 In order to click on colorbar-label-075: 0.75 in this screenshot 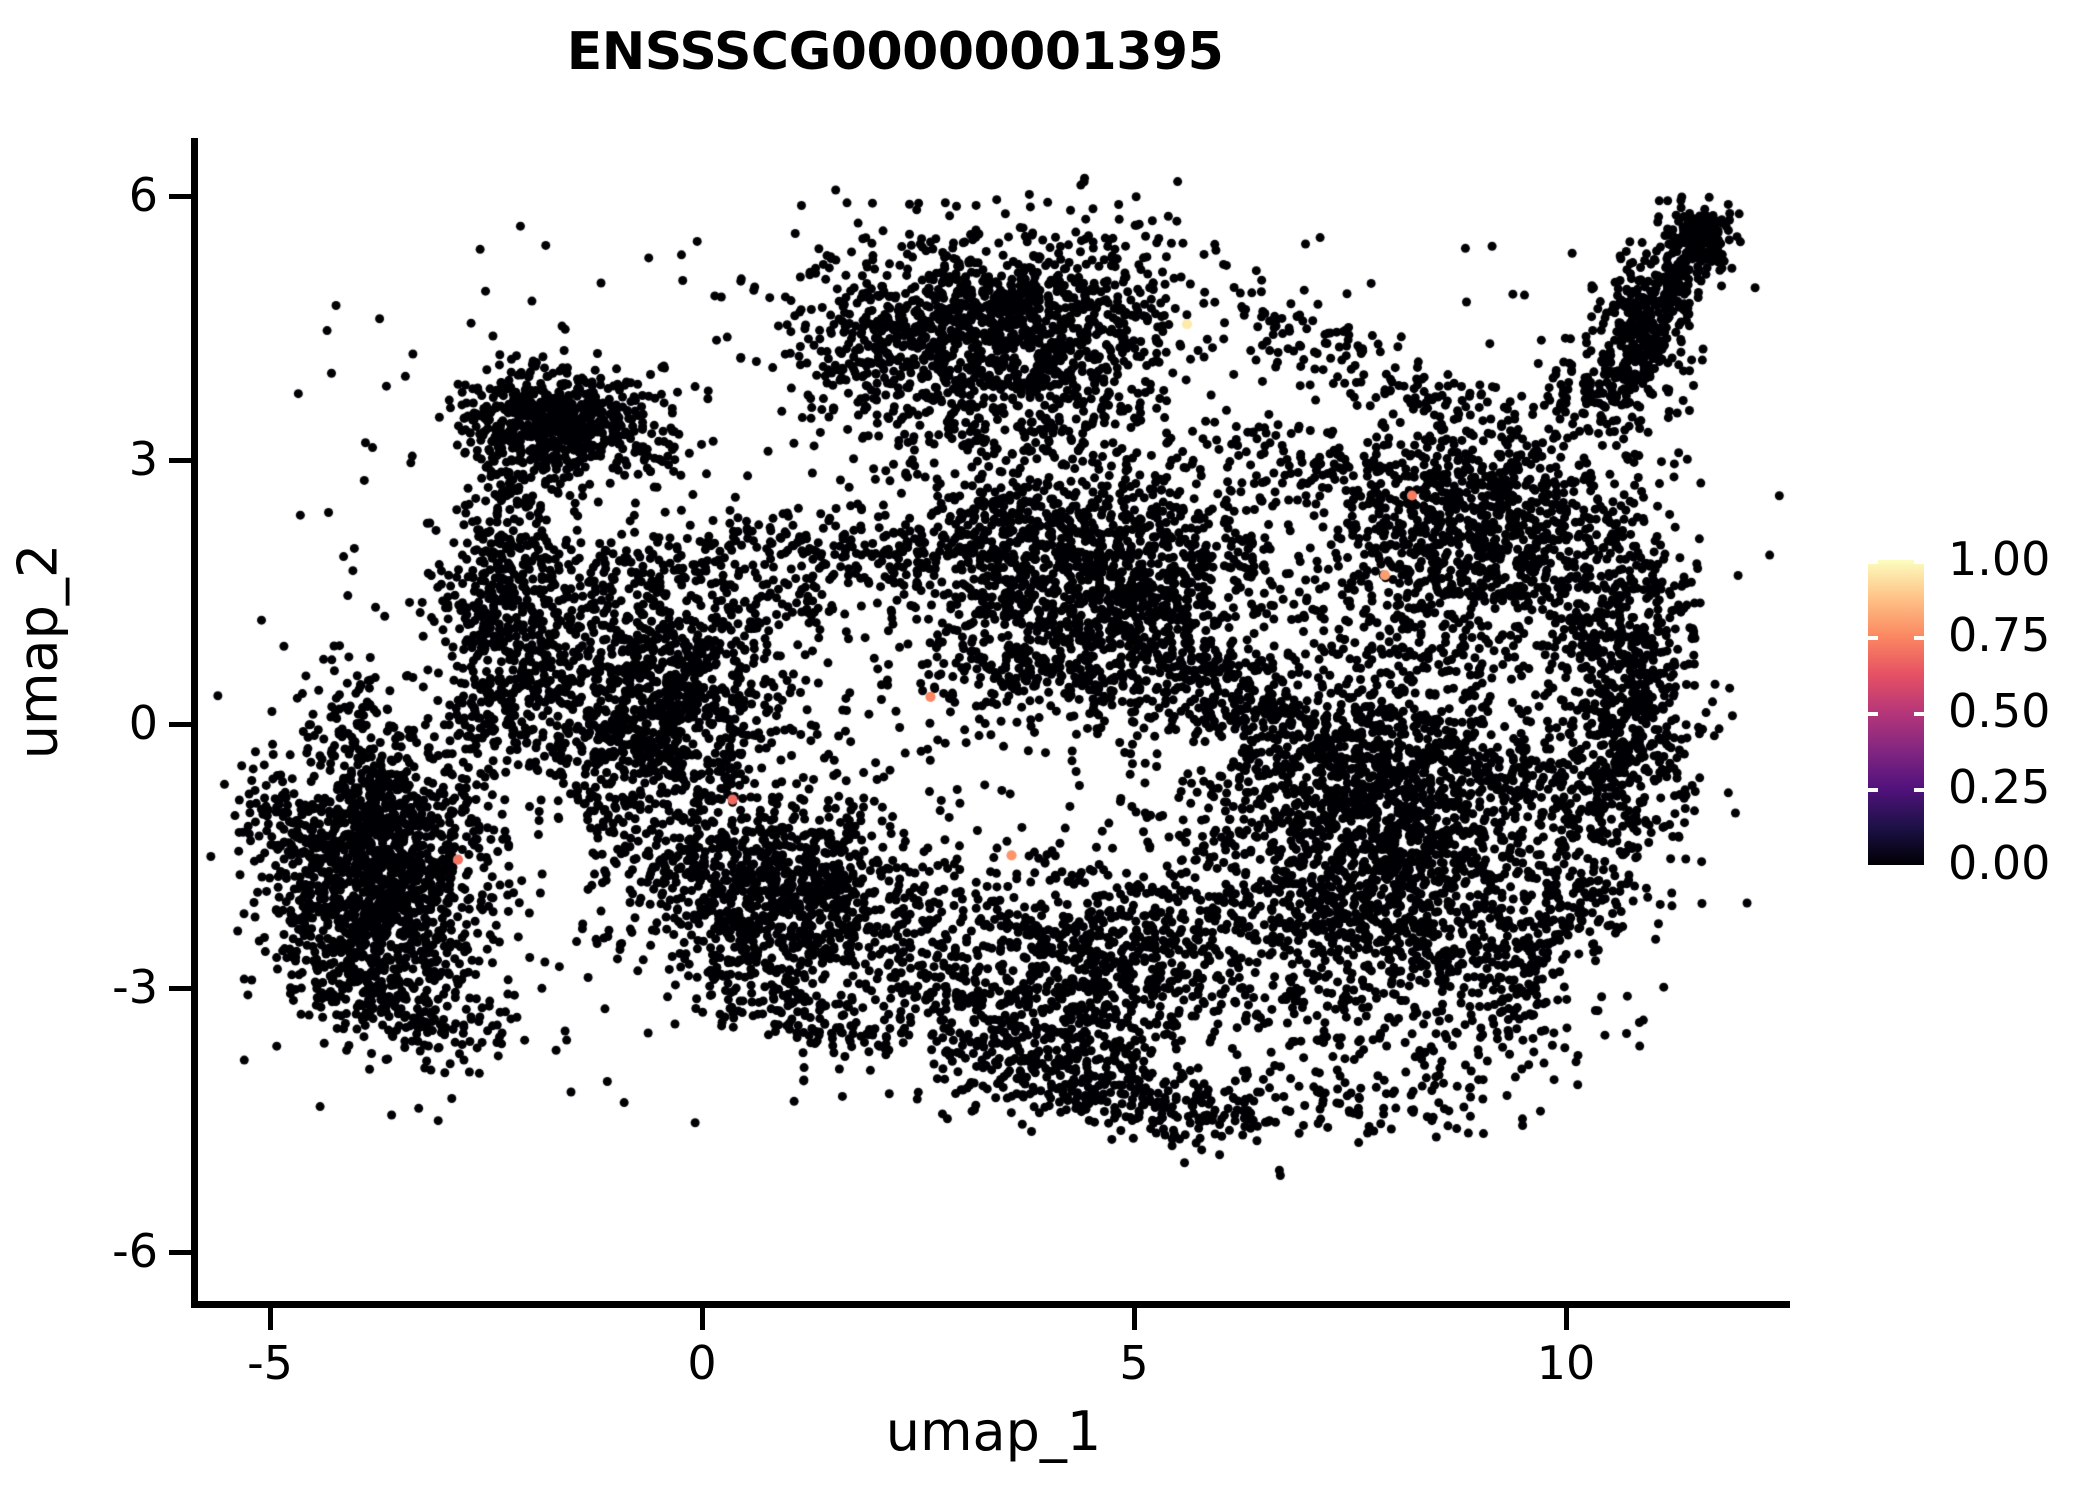, I will do `click(1999, 635)`.